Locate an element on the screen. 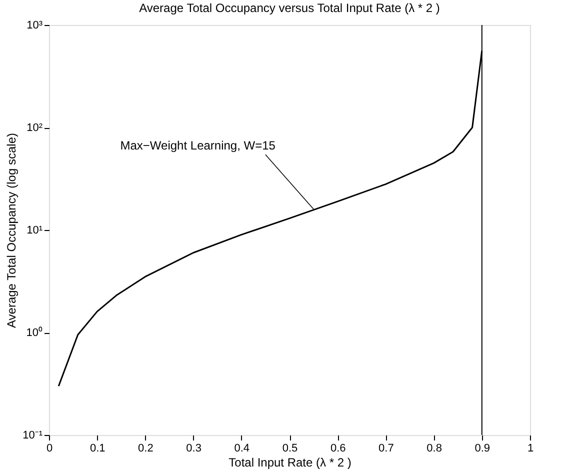  x-tick-label: 0.1 is located at coordinates (98, 448).